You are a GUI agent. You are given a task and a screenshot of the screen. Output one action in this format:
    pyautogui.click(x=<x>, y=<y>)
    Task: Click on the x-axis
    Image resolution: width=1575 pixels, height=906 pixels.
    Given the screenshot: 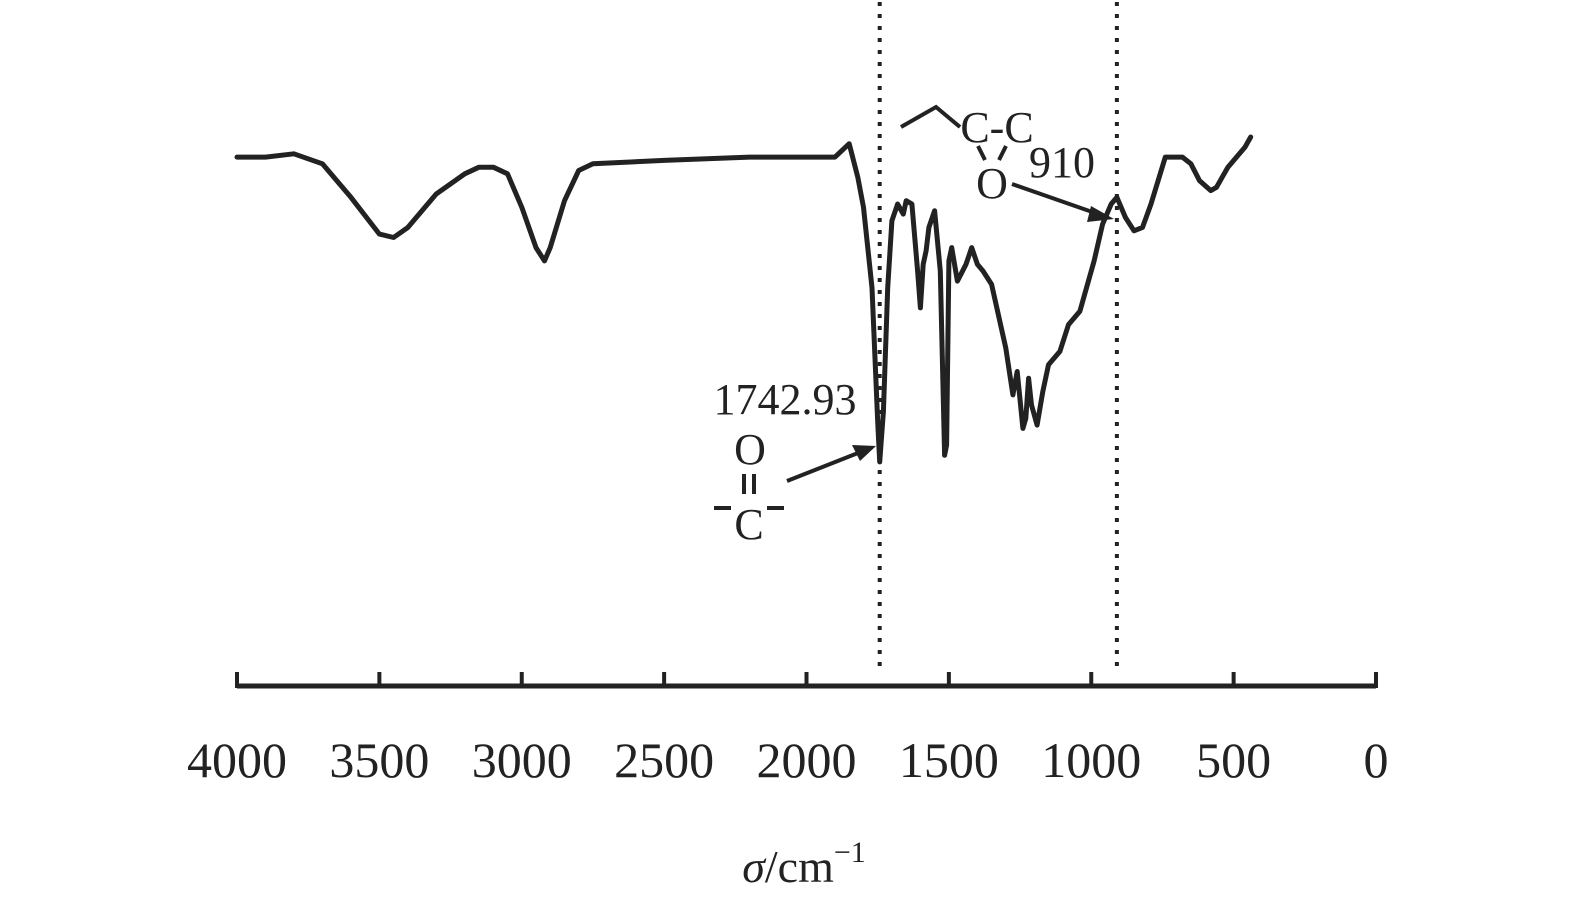 What is the action you would take?
    pyautogui.click(x=806, y=680)
    